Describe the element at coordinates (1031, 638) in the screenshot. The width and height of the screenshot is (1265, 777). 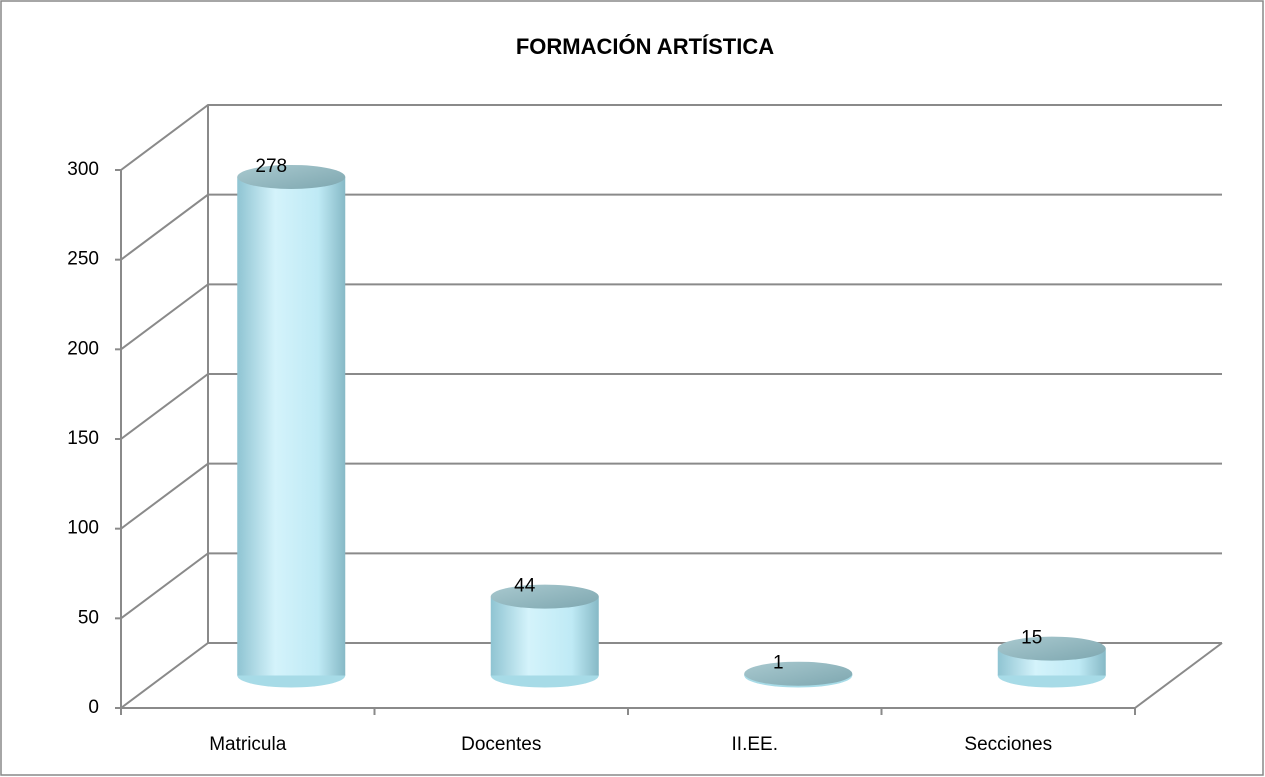
I see `data-label: 15` at that location.